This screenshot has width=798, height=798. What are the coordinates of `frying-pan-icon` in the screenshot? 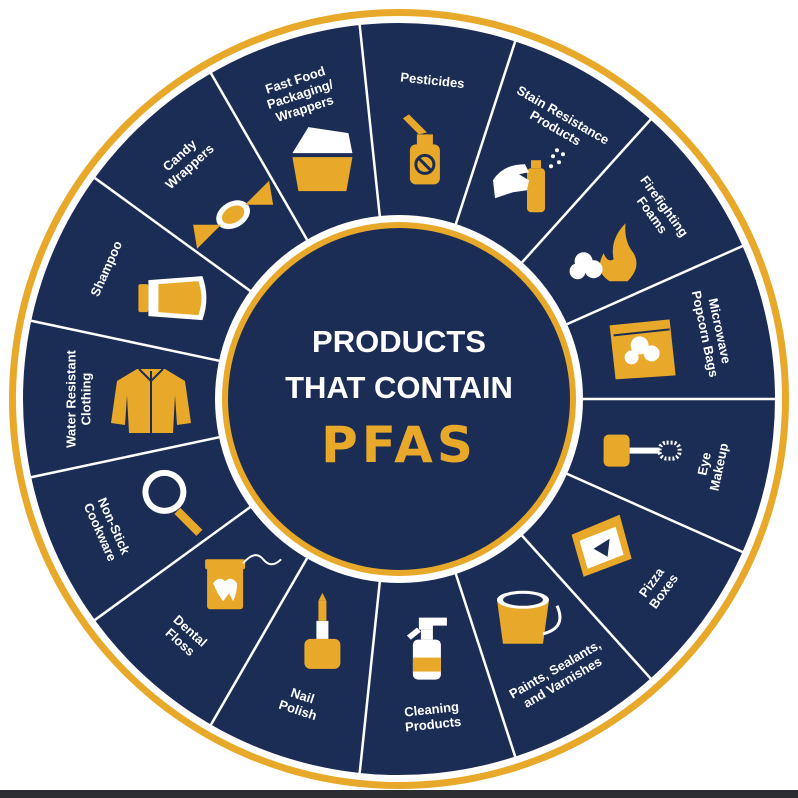 It's located at (172, 502).